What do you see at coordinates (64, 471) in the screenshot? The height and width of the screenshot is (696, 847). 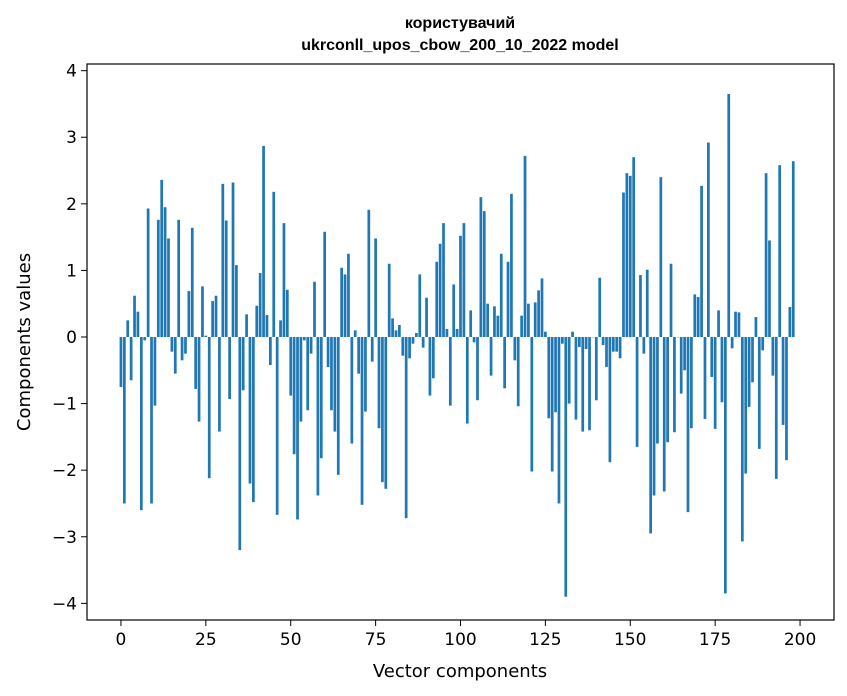 I see `y-tick-label: −2` at bounding box center [64, 471].